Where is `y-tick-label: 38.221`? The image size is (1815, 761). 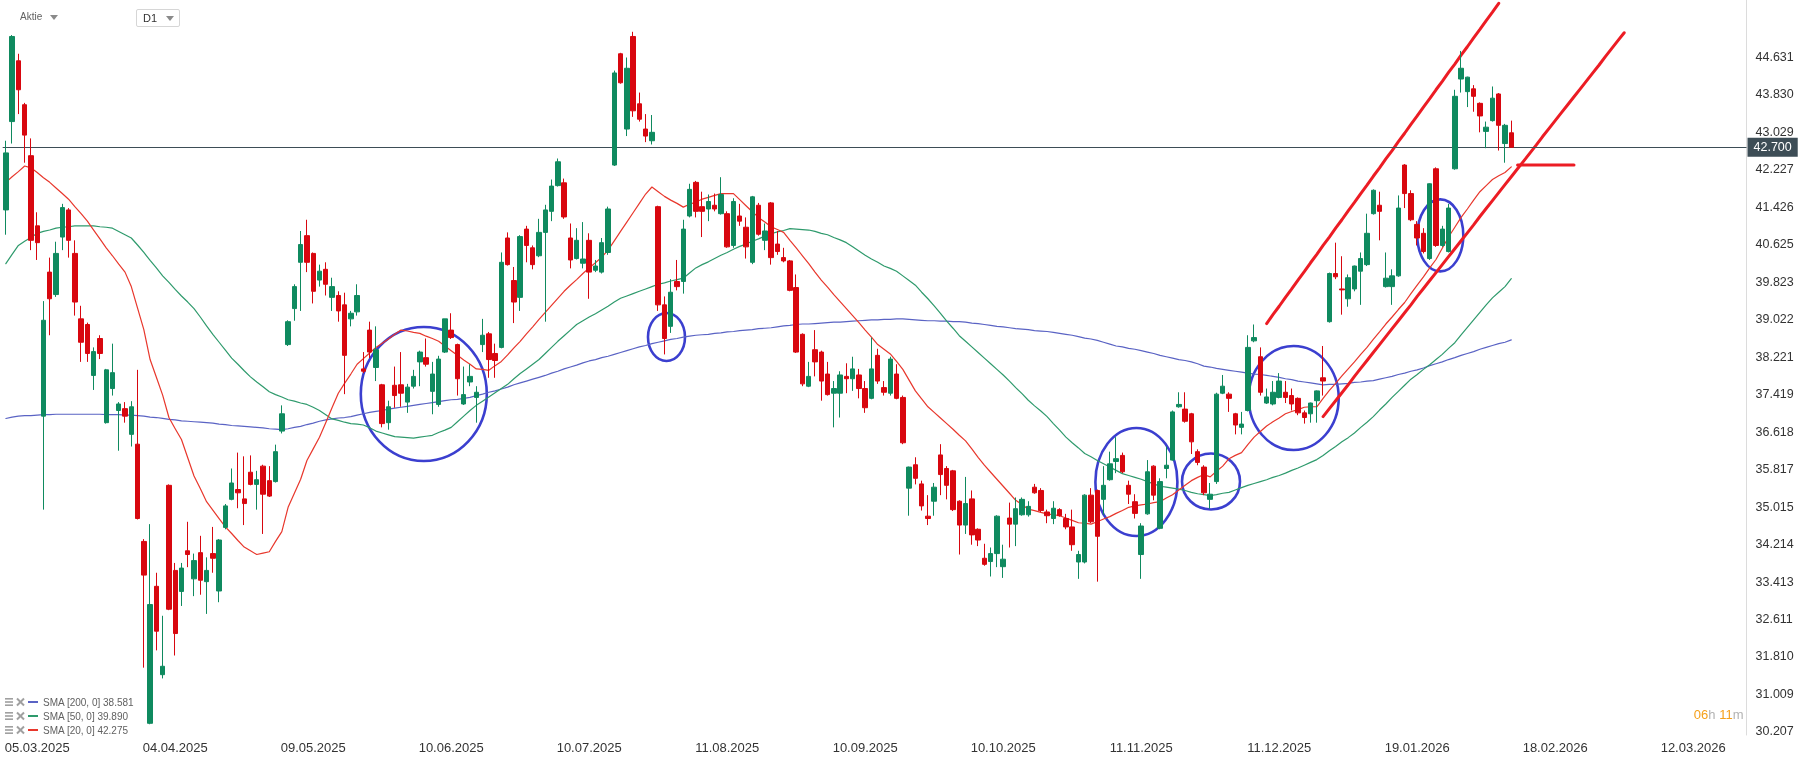
y-tick-label: 38.221 is located at coordinates (1774, 356).